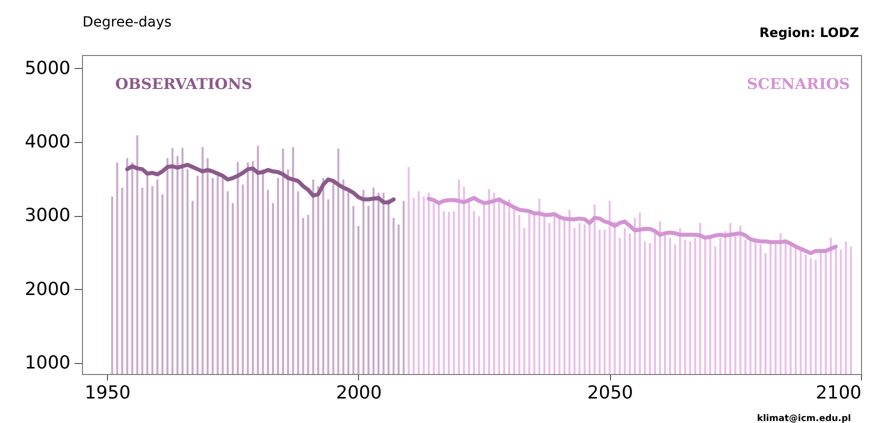 Image resolution: width=893 pixels, height=423 pixels. I want to click on text: klimat@icm.edu.pl, so click(803, 418).